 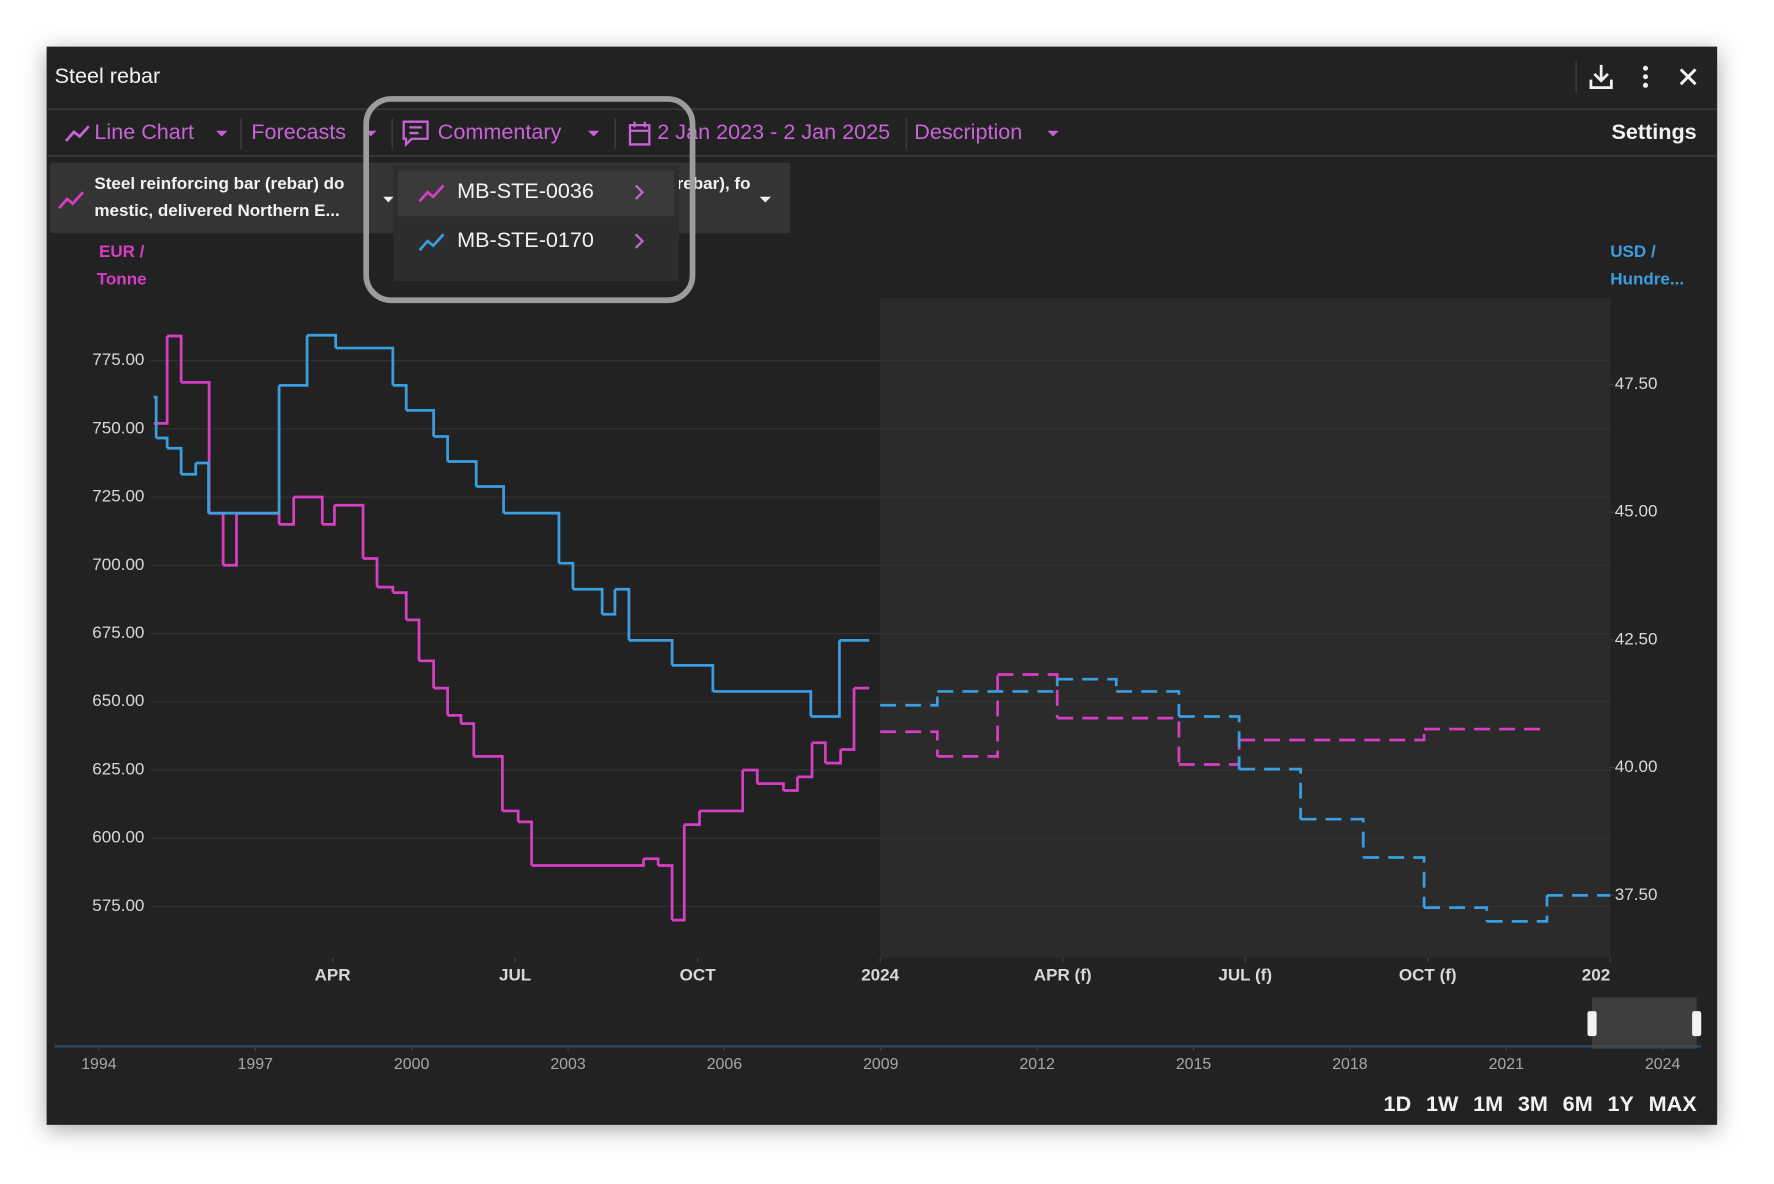 I want to click on range-button: 1W, so click(x=1442, y=1103).